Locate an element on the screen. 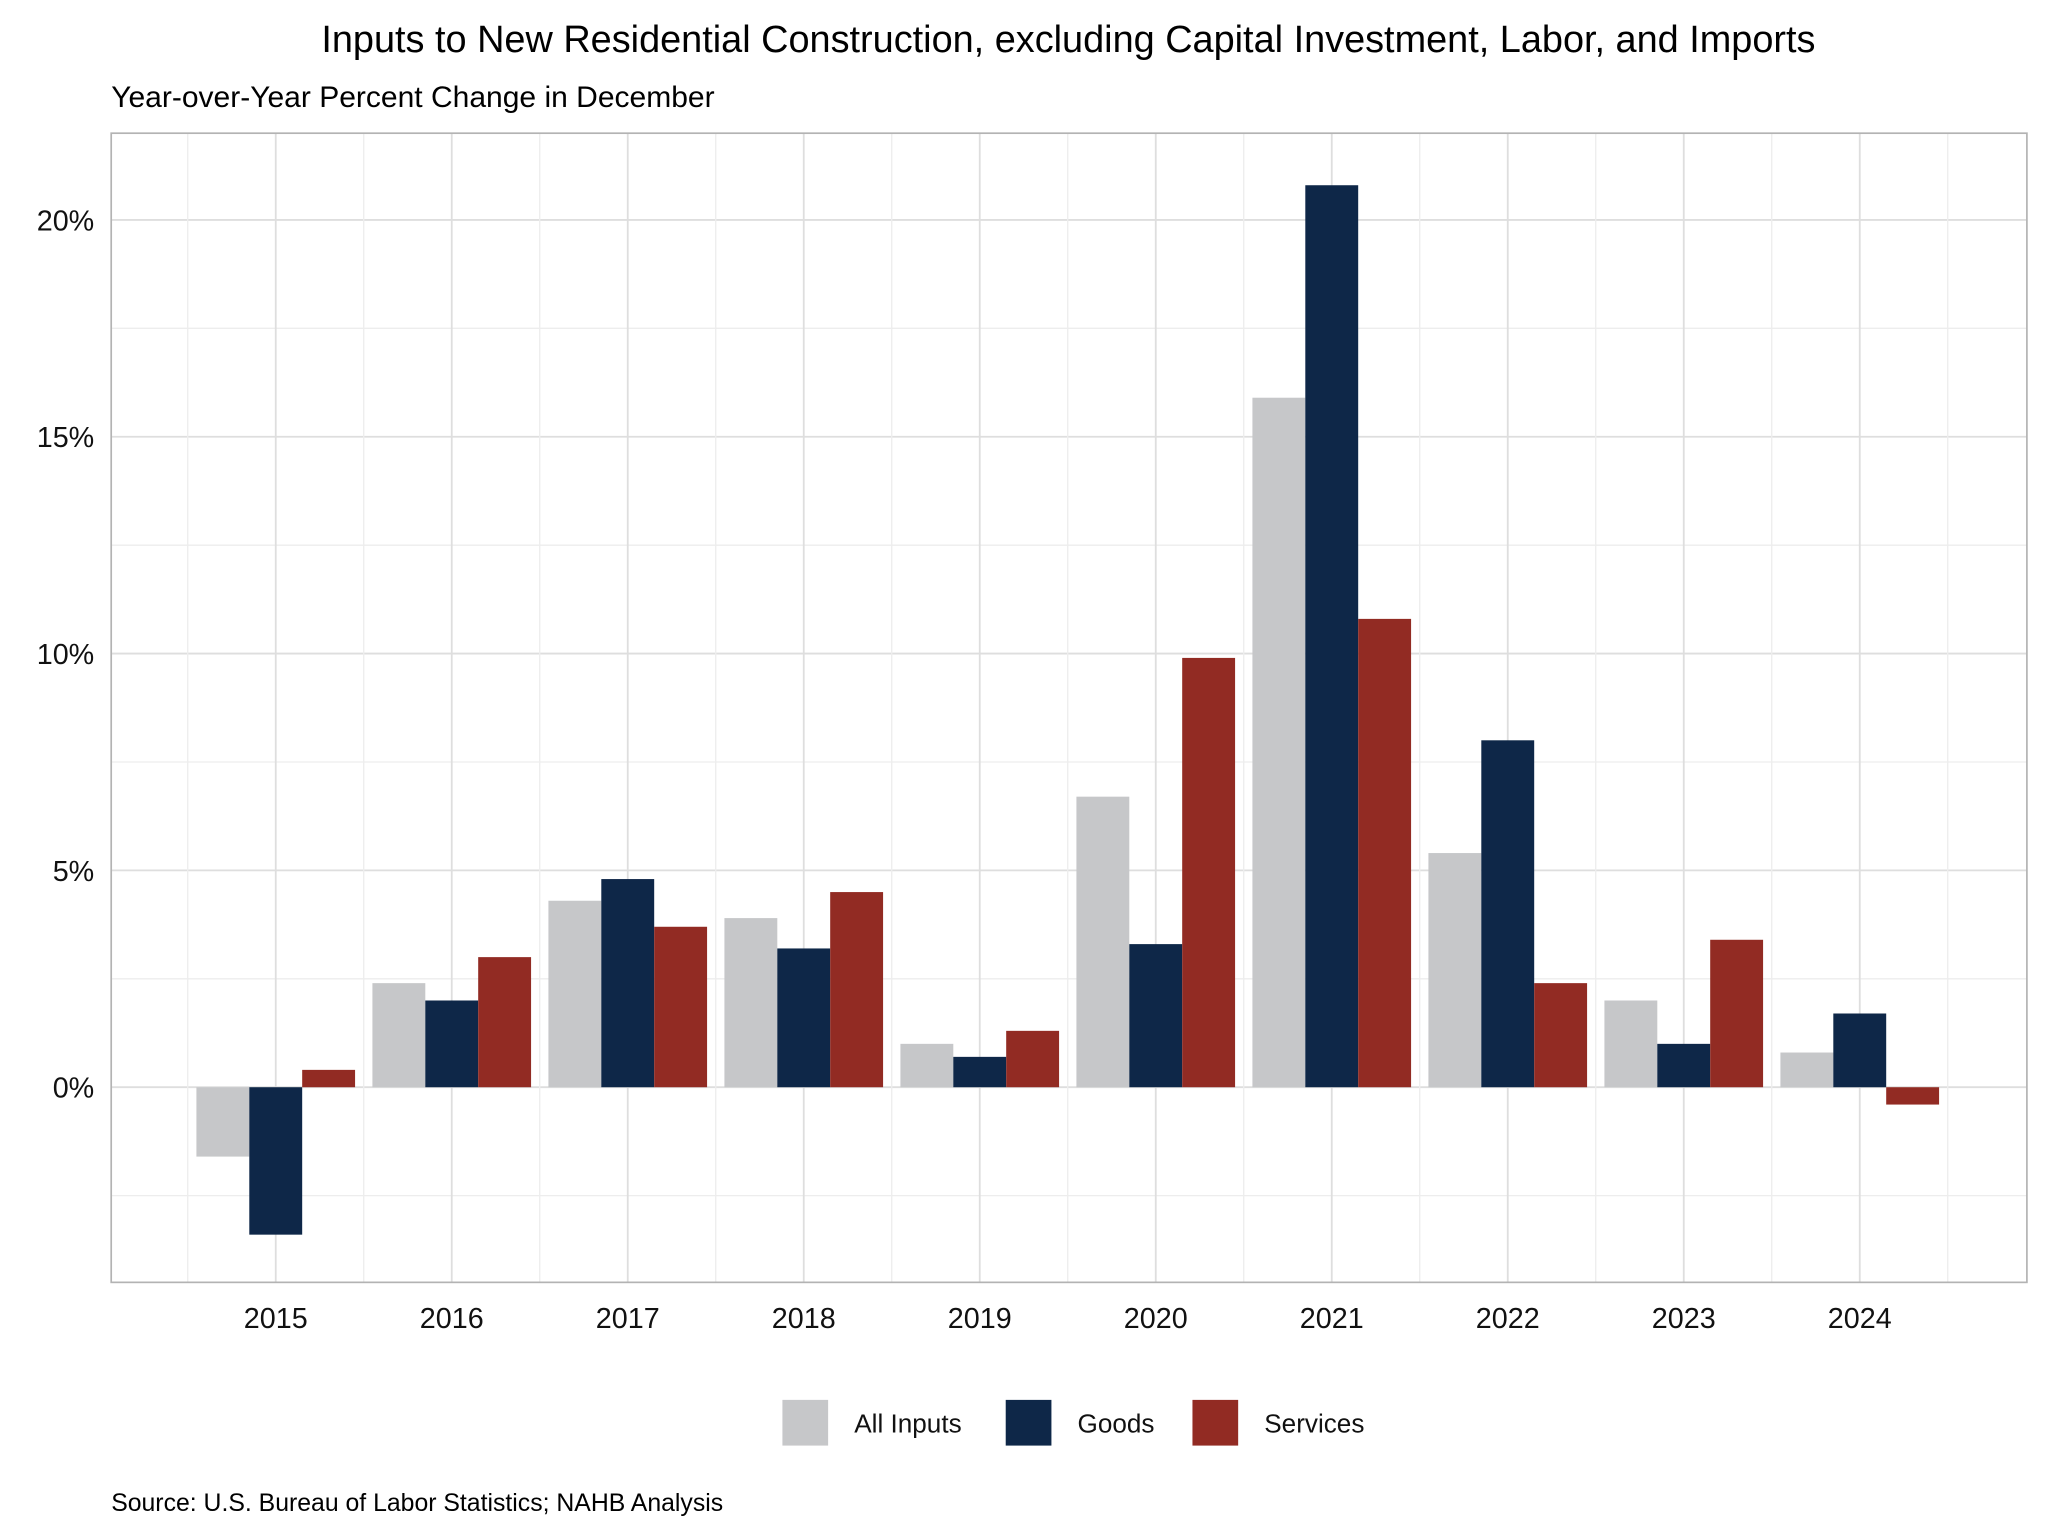 The image size is (2048, 1537). bar-services-2019 is located at coordinates (1033, 1059).